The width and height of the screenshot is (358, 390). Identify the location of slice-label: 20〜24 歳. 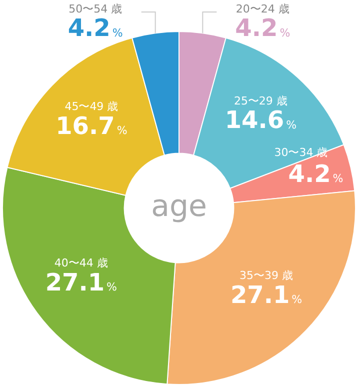
(263, 9).